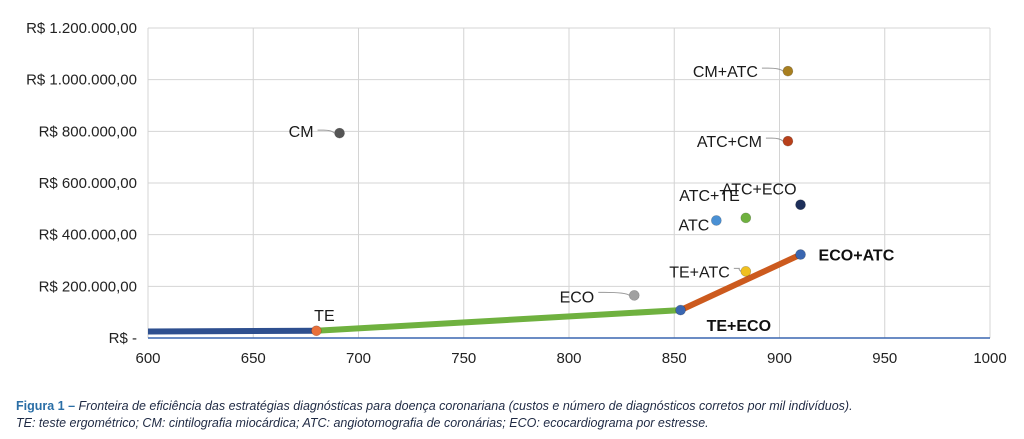 This screenshot has width=1024, height=439. What do you see at coordinates (88, 131) in the screenshot?
I see `y-tick-label: R$ 800.000,00` at bounding box center [88, 131].